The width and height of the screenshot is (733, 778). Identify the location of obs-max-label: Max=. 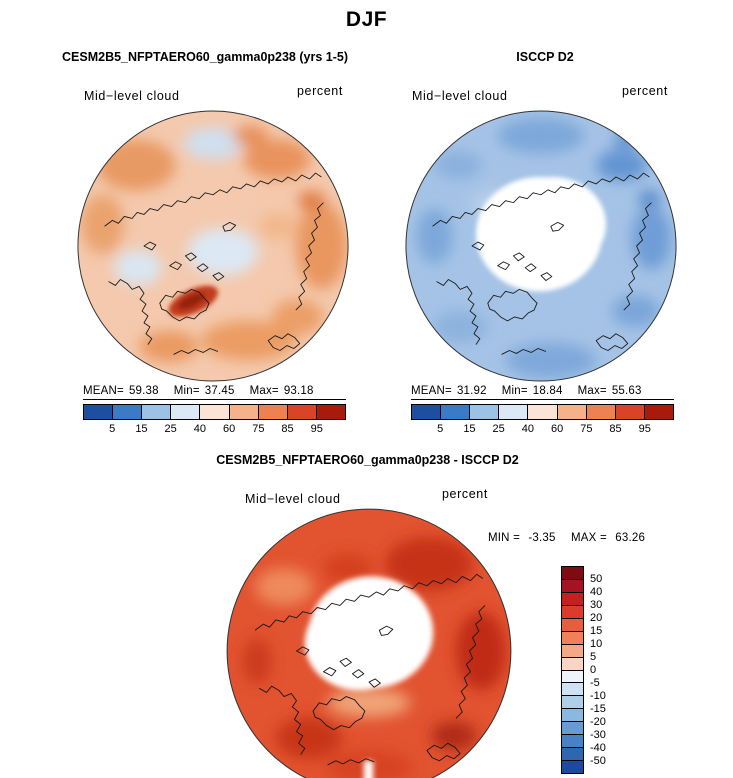
(592, 391).